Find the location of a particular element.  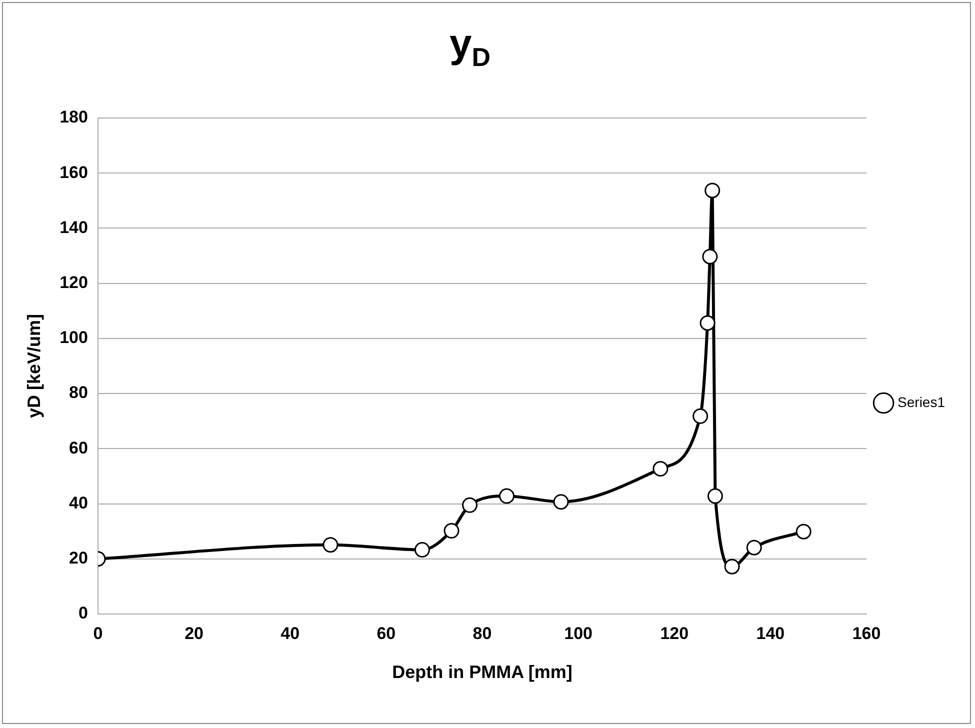

x-tick-label: 80 is located at coordinates (482, 633).